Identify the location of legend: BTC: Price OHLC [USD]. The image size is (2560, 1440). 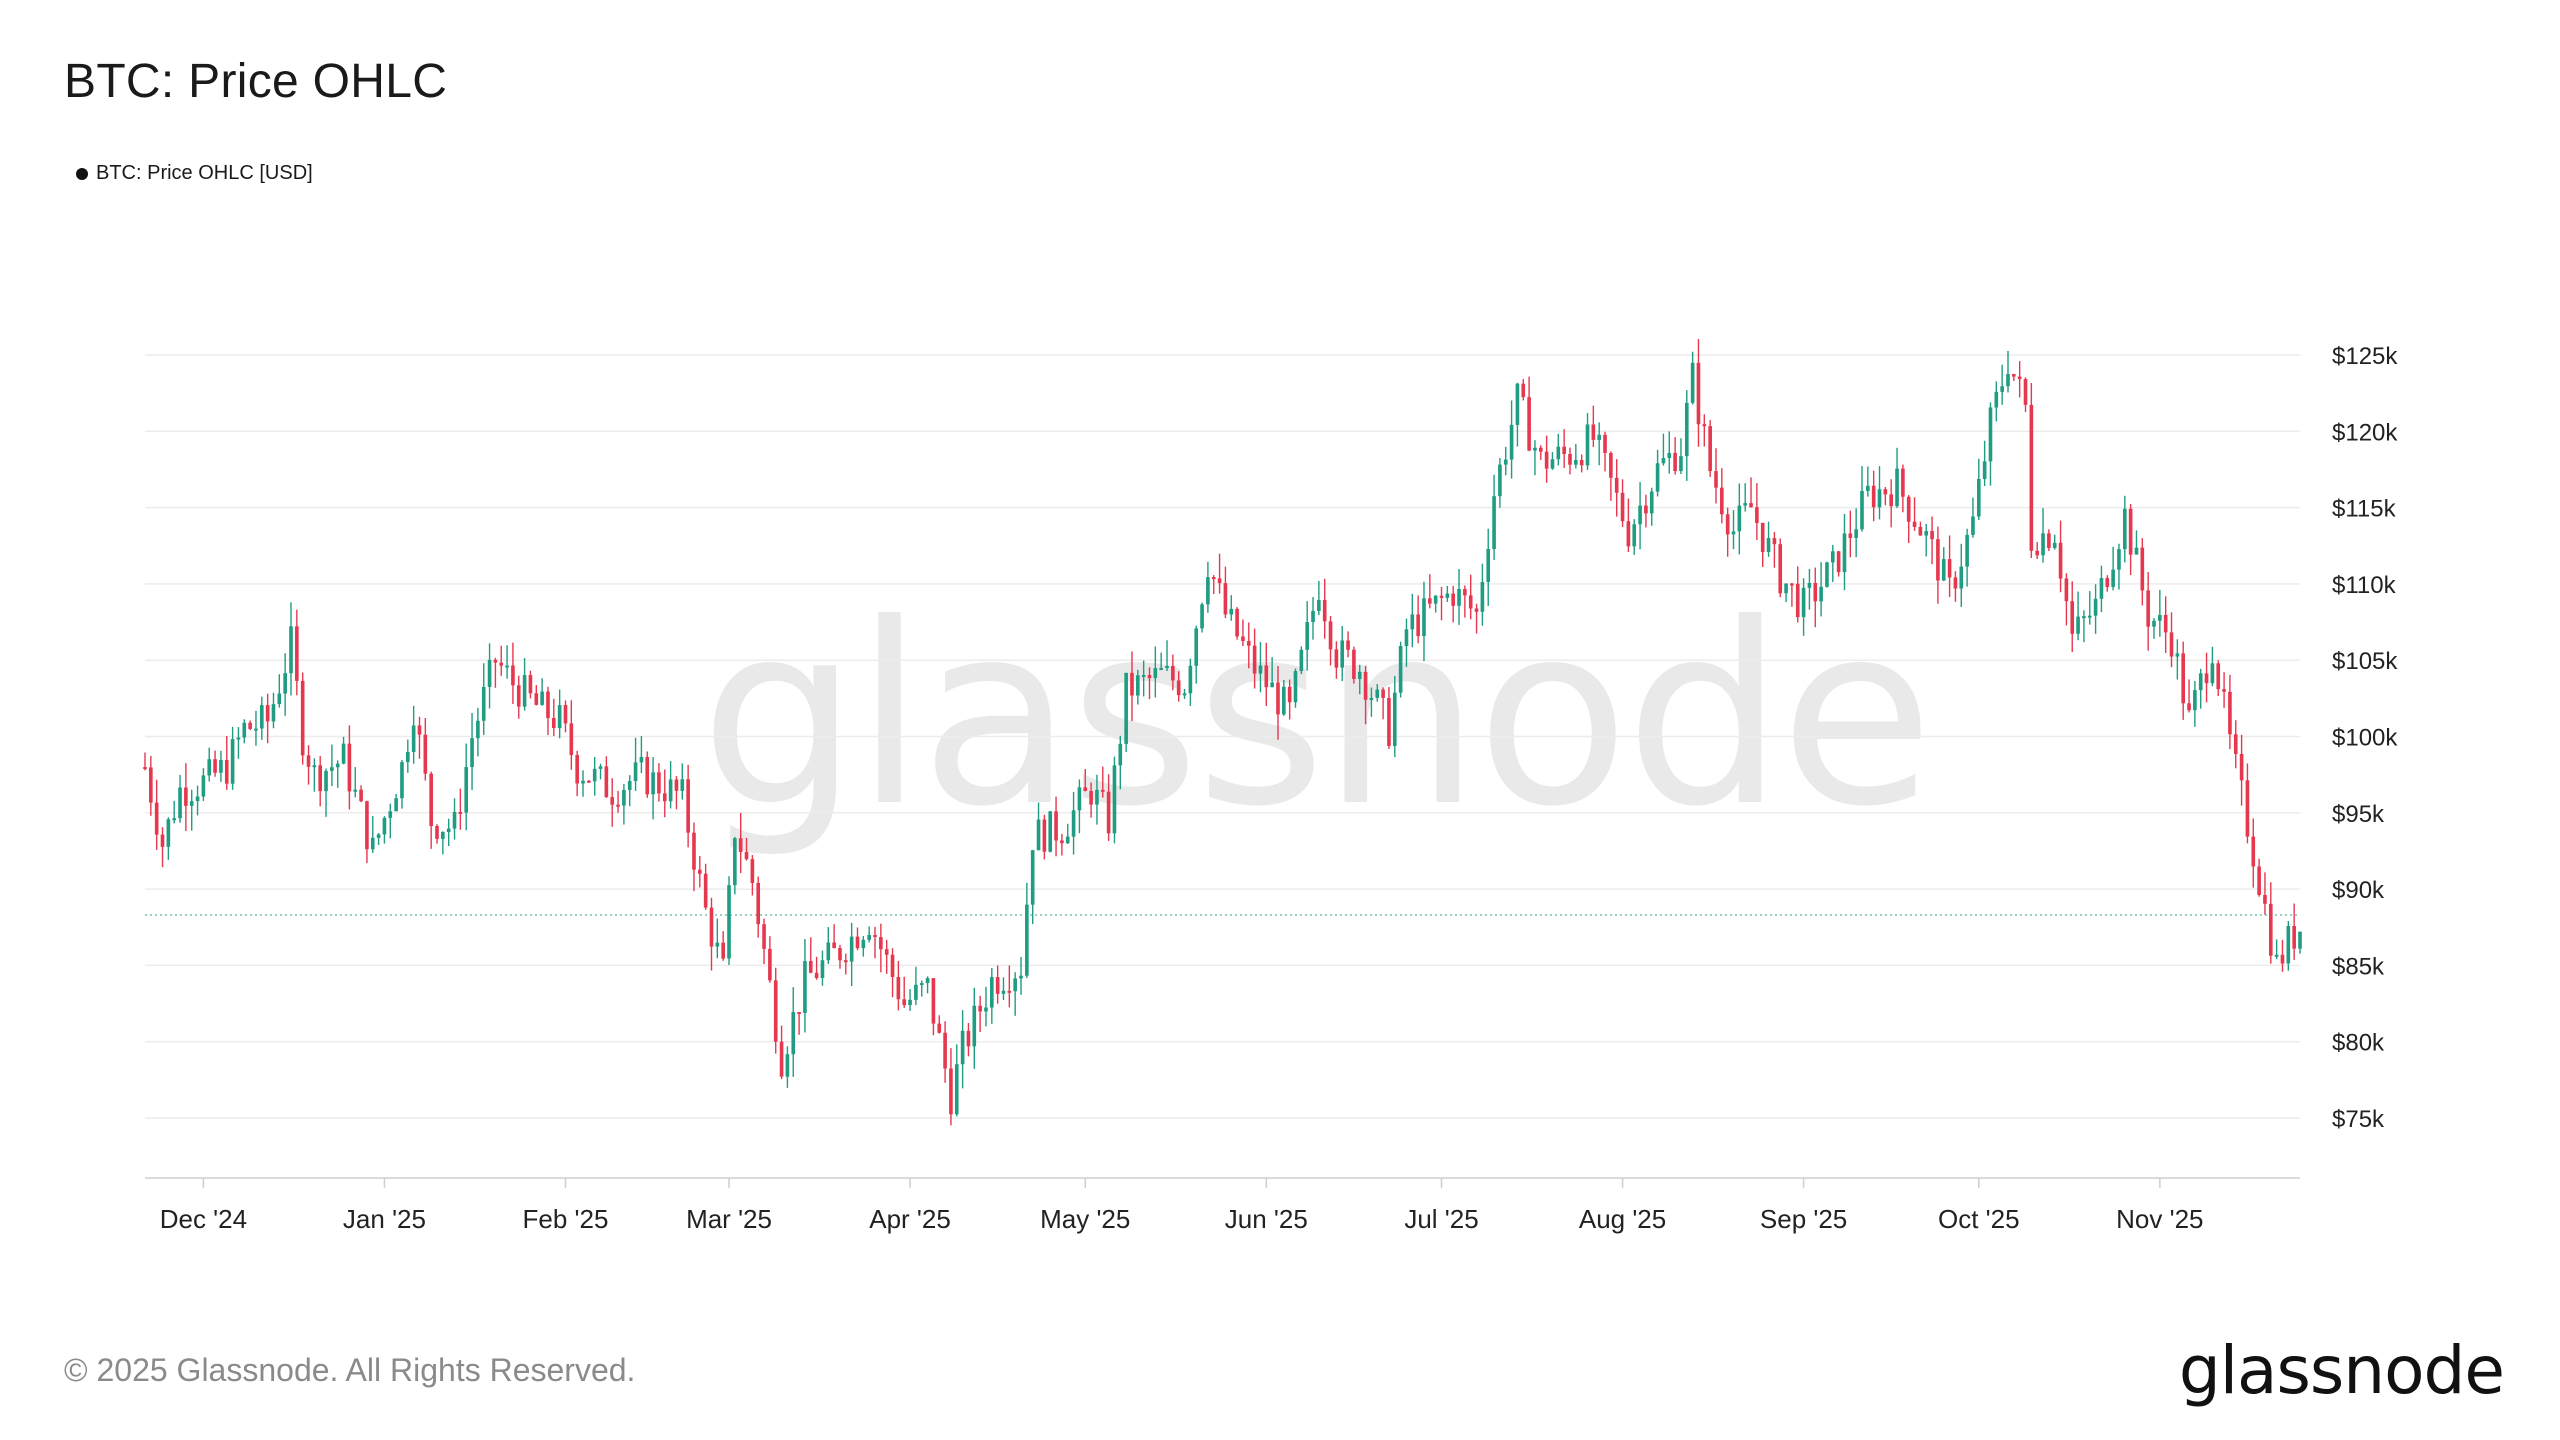
(194, 173).